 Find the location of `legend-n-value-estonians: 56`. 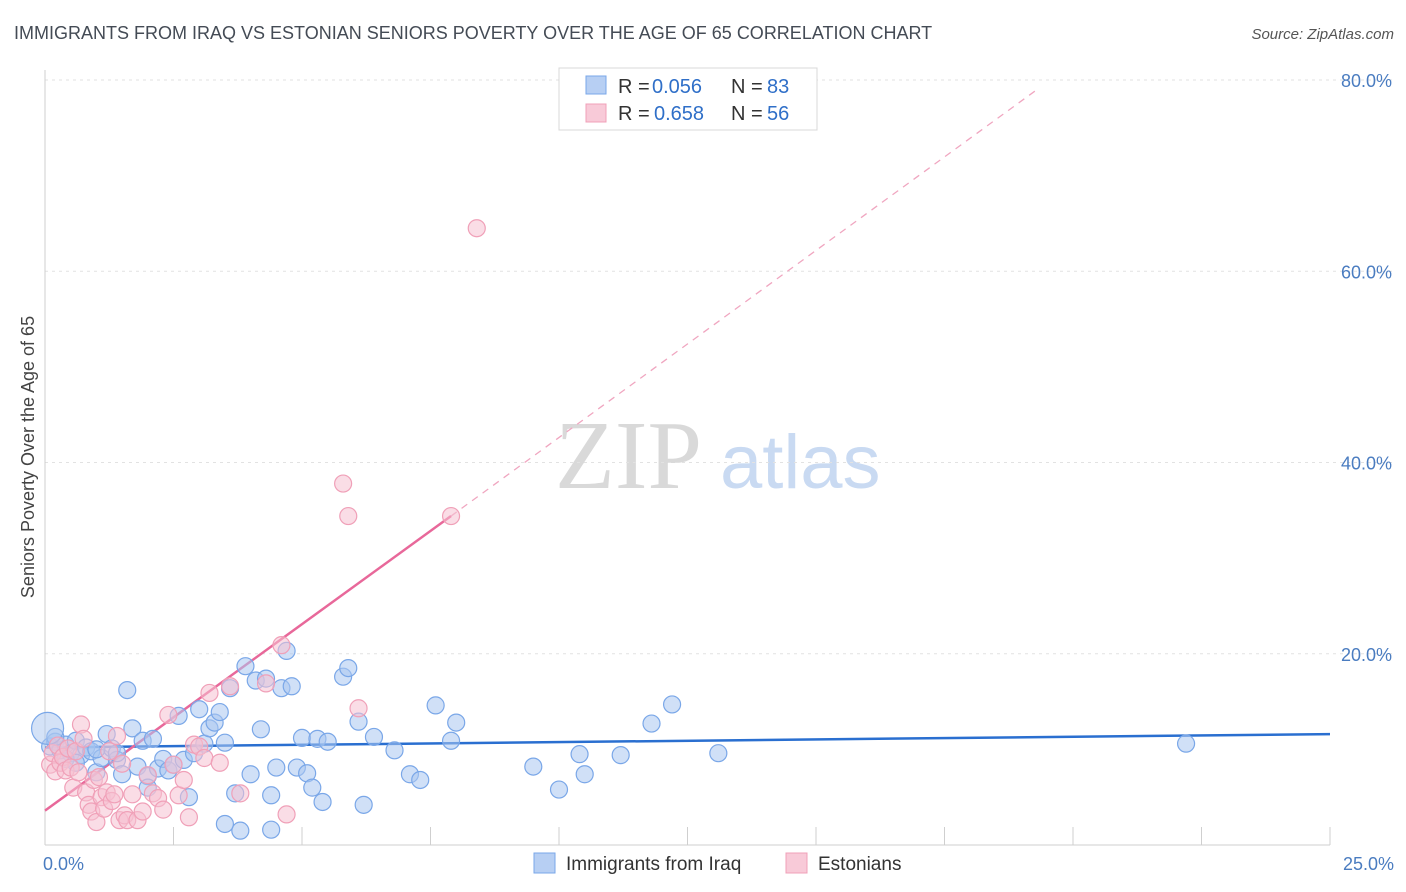

legend-n-value-estonians: 56 is located at coordinates (778, 114).